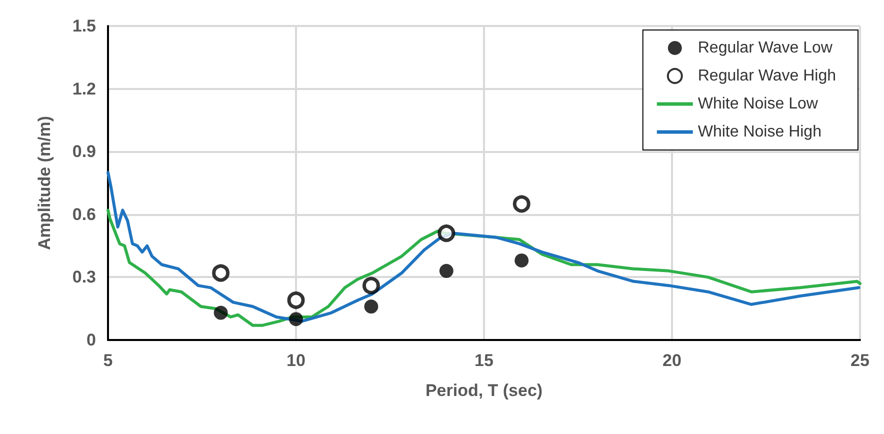 This screenshot has height=434, width=884. I want to click on legend-label: Regular Wave Low, so click(765, 48).